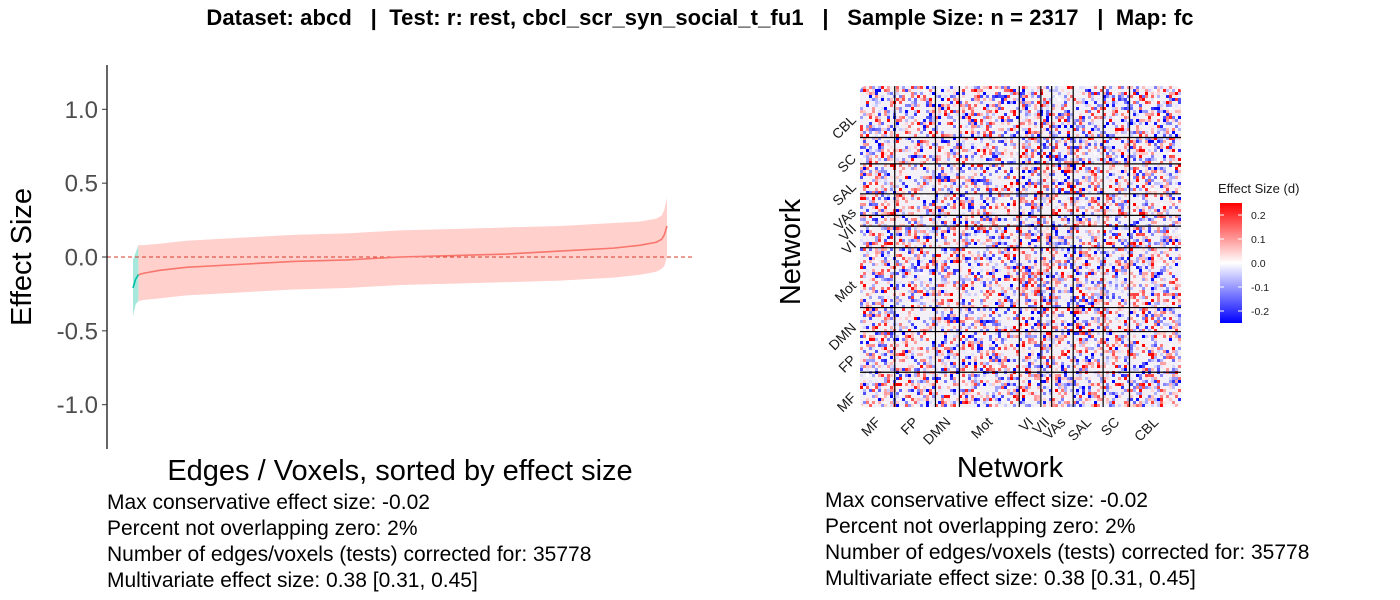  What do you see at coordinates (399, 471) in the screenshot?
I see `x-axis-title: Edges / Voxels, sorted by effect size` at bounding box center [399, 471].